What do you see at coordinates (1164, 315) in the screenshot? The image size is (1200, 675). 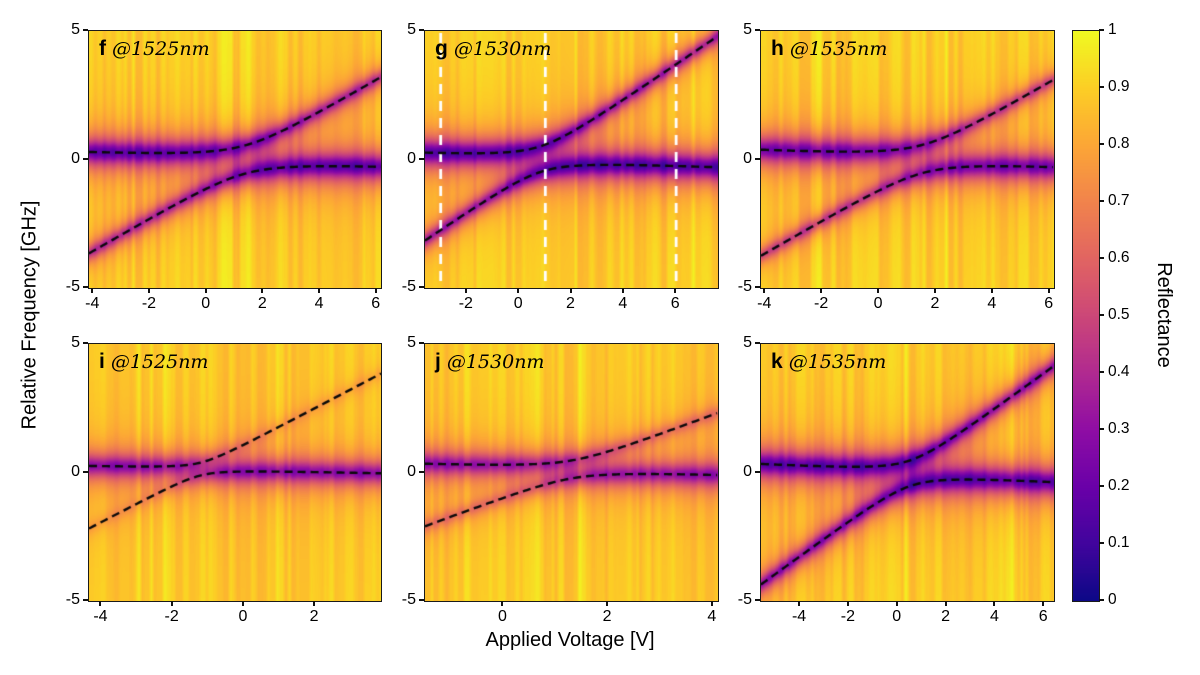 I see `colorbar-label: Reflectance` at bounding box center [1164, 315].